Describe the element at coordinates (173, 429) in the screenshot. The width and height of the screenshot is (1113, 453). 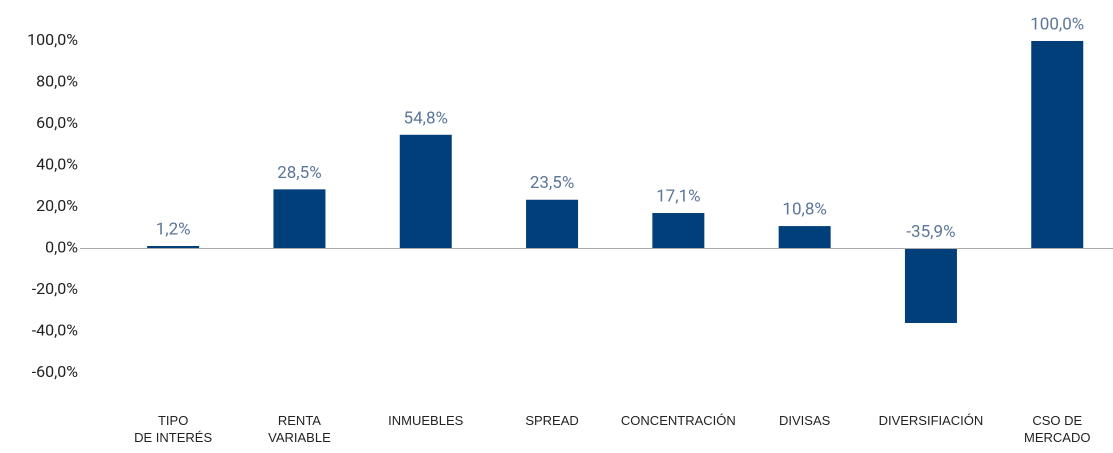
I see `x-tick-label: TIPO DE INTERÉS` at that location.